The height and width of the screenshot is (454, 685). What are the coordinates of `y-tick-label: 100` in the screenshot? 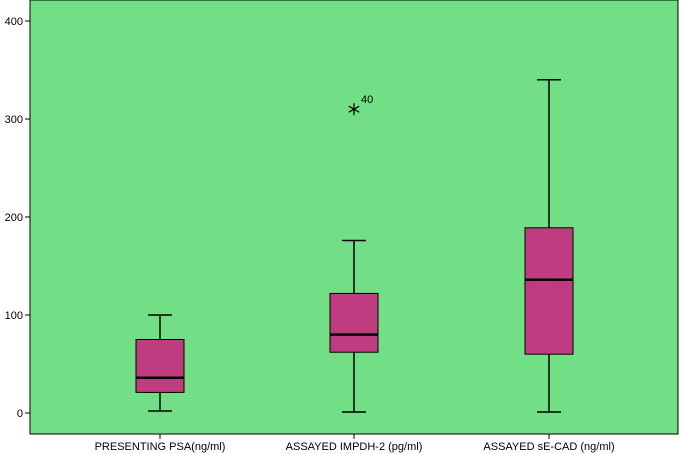 It's located at (14, 316).